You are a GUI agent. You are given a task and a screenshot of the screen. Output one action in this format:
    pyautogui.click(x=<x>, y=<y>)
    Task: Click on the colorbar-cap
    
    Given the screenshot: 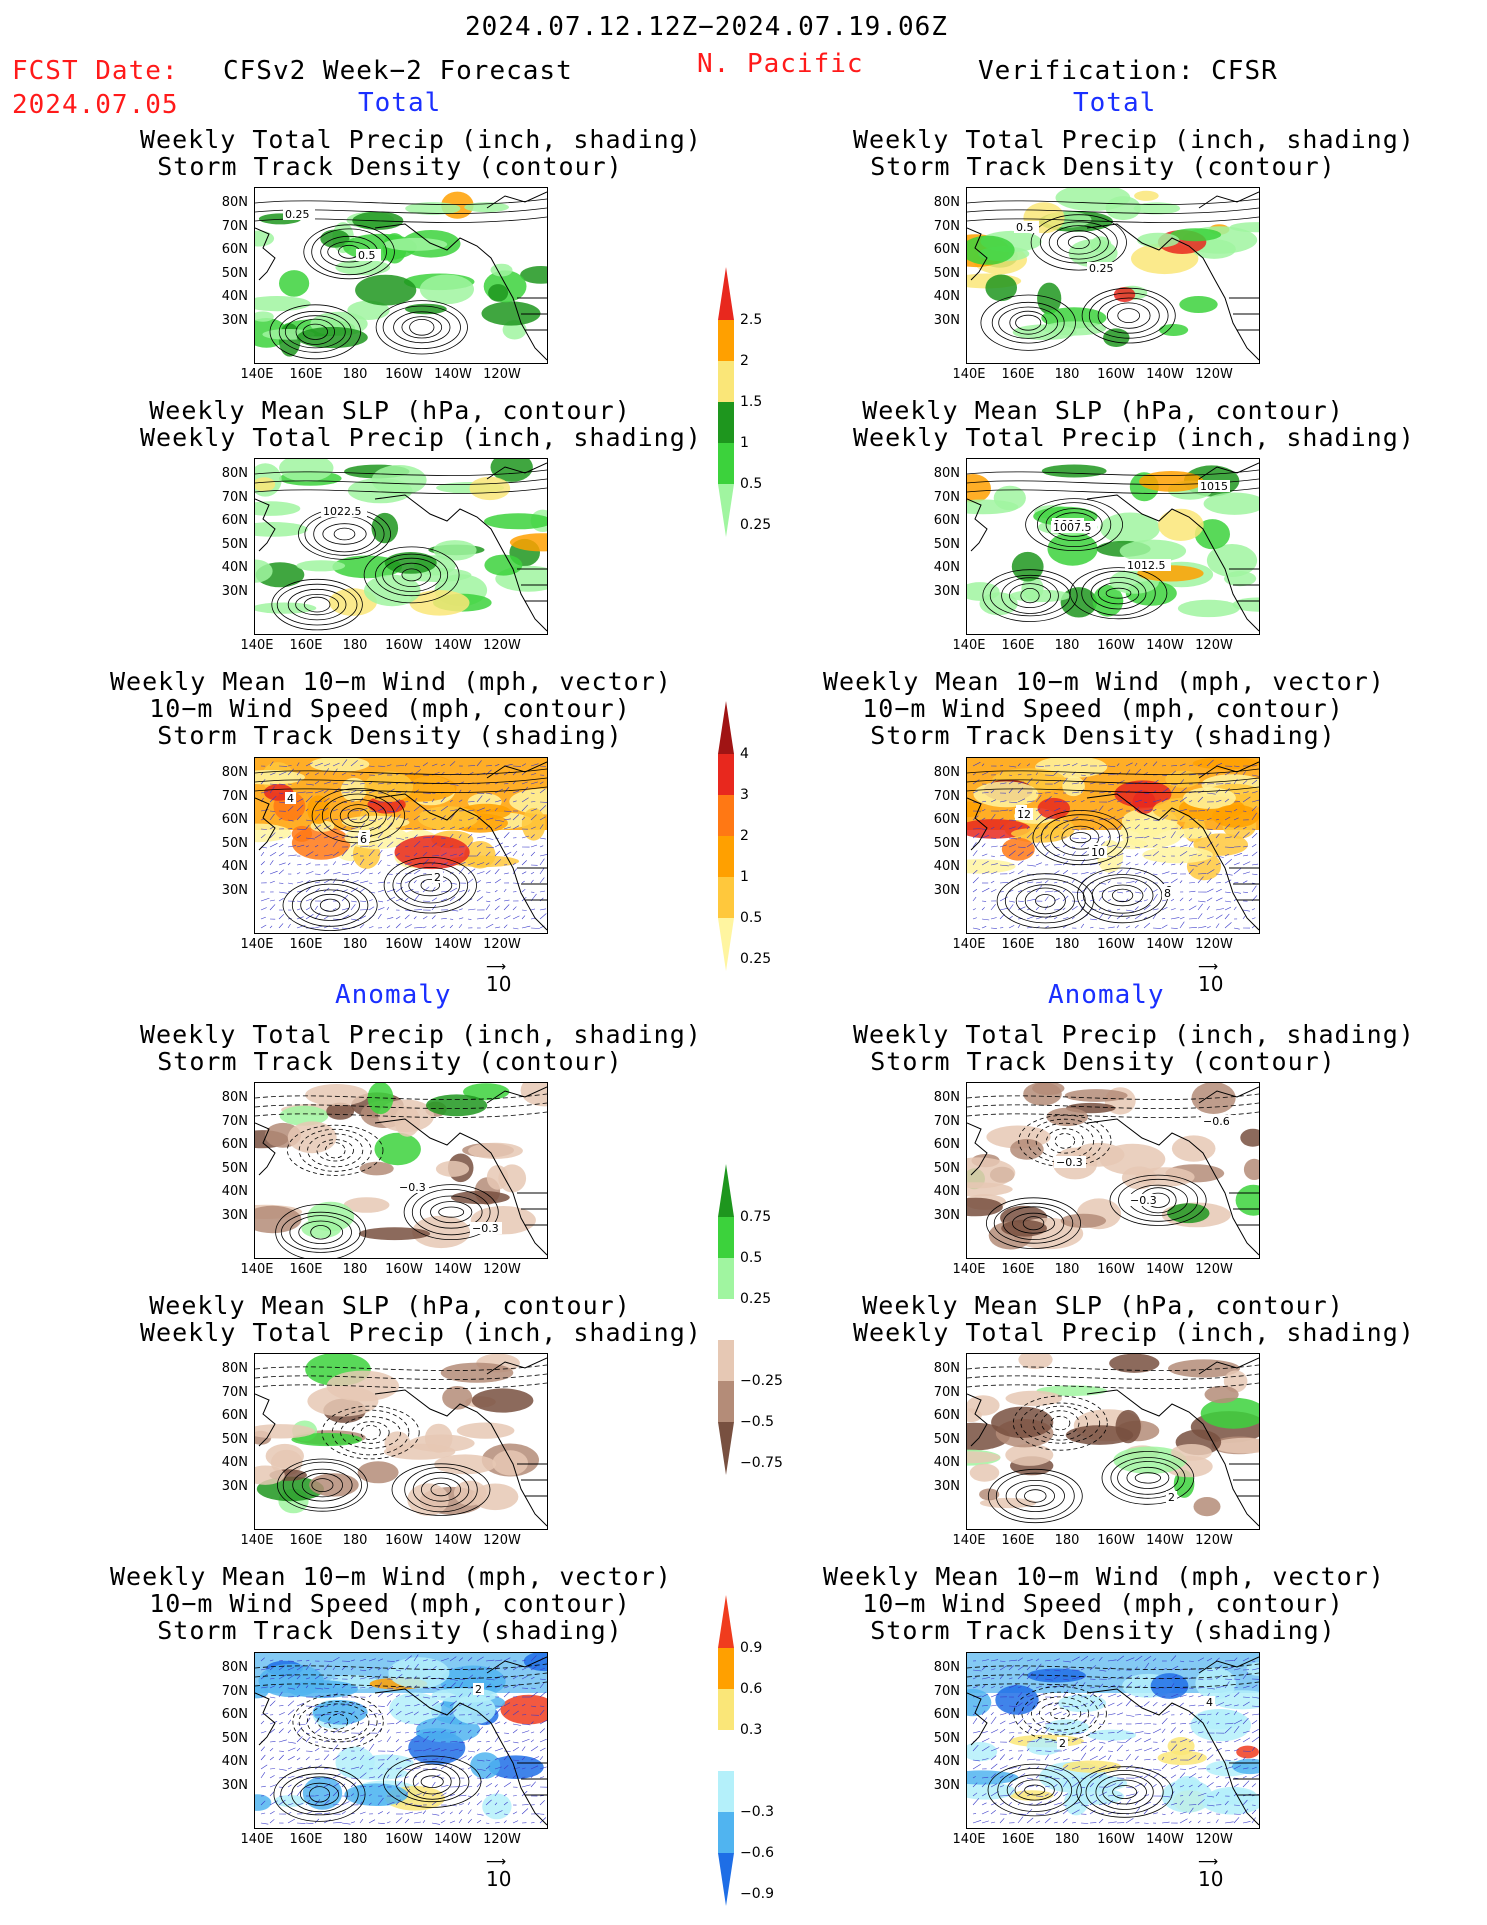 What is the action you would take?
    pyautogui.click(x=726, y=293)
    